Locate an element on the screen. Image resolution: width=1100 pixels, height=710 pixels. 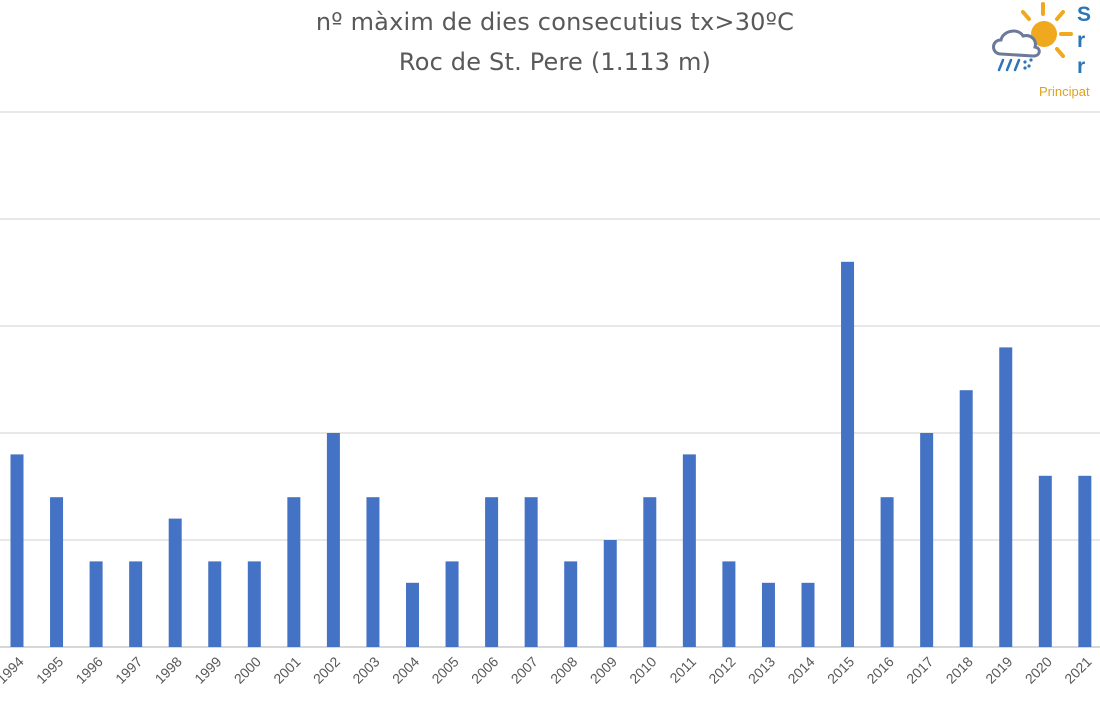
bar-2005 is located at coordinates (452, 604).